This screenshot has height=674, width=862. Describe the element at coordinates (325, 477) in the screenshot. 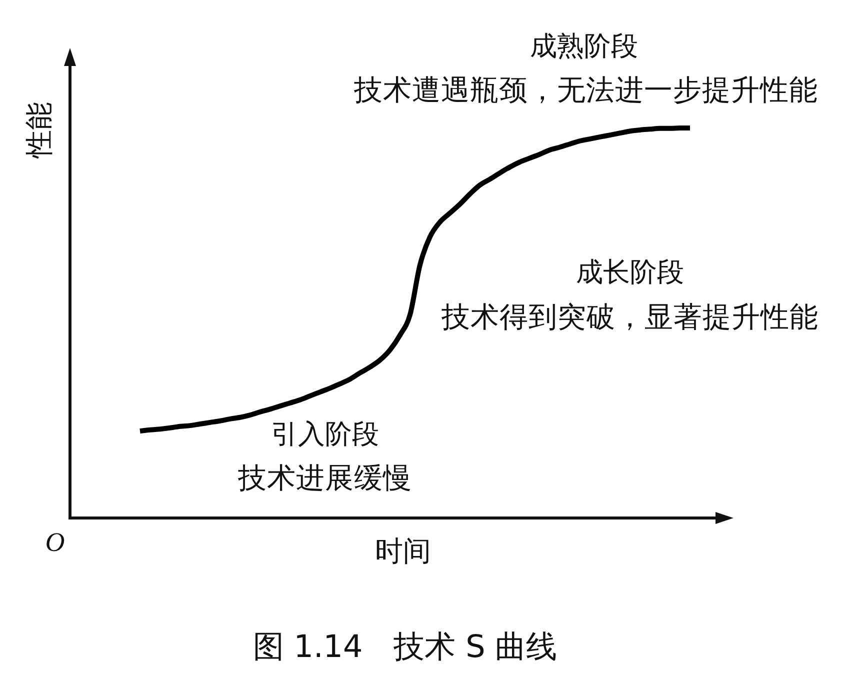

I see `annotation: 技术进展缓慢` at that location.